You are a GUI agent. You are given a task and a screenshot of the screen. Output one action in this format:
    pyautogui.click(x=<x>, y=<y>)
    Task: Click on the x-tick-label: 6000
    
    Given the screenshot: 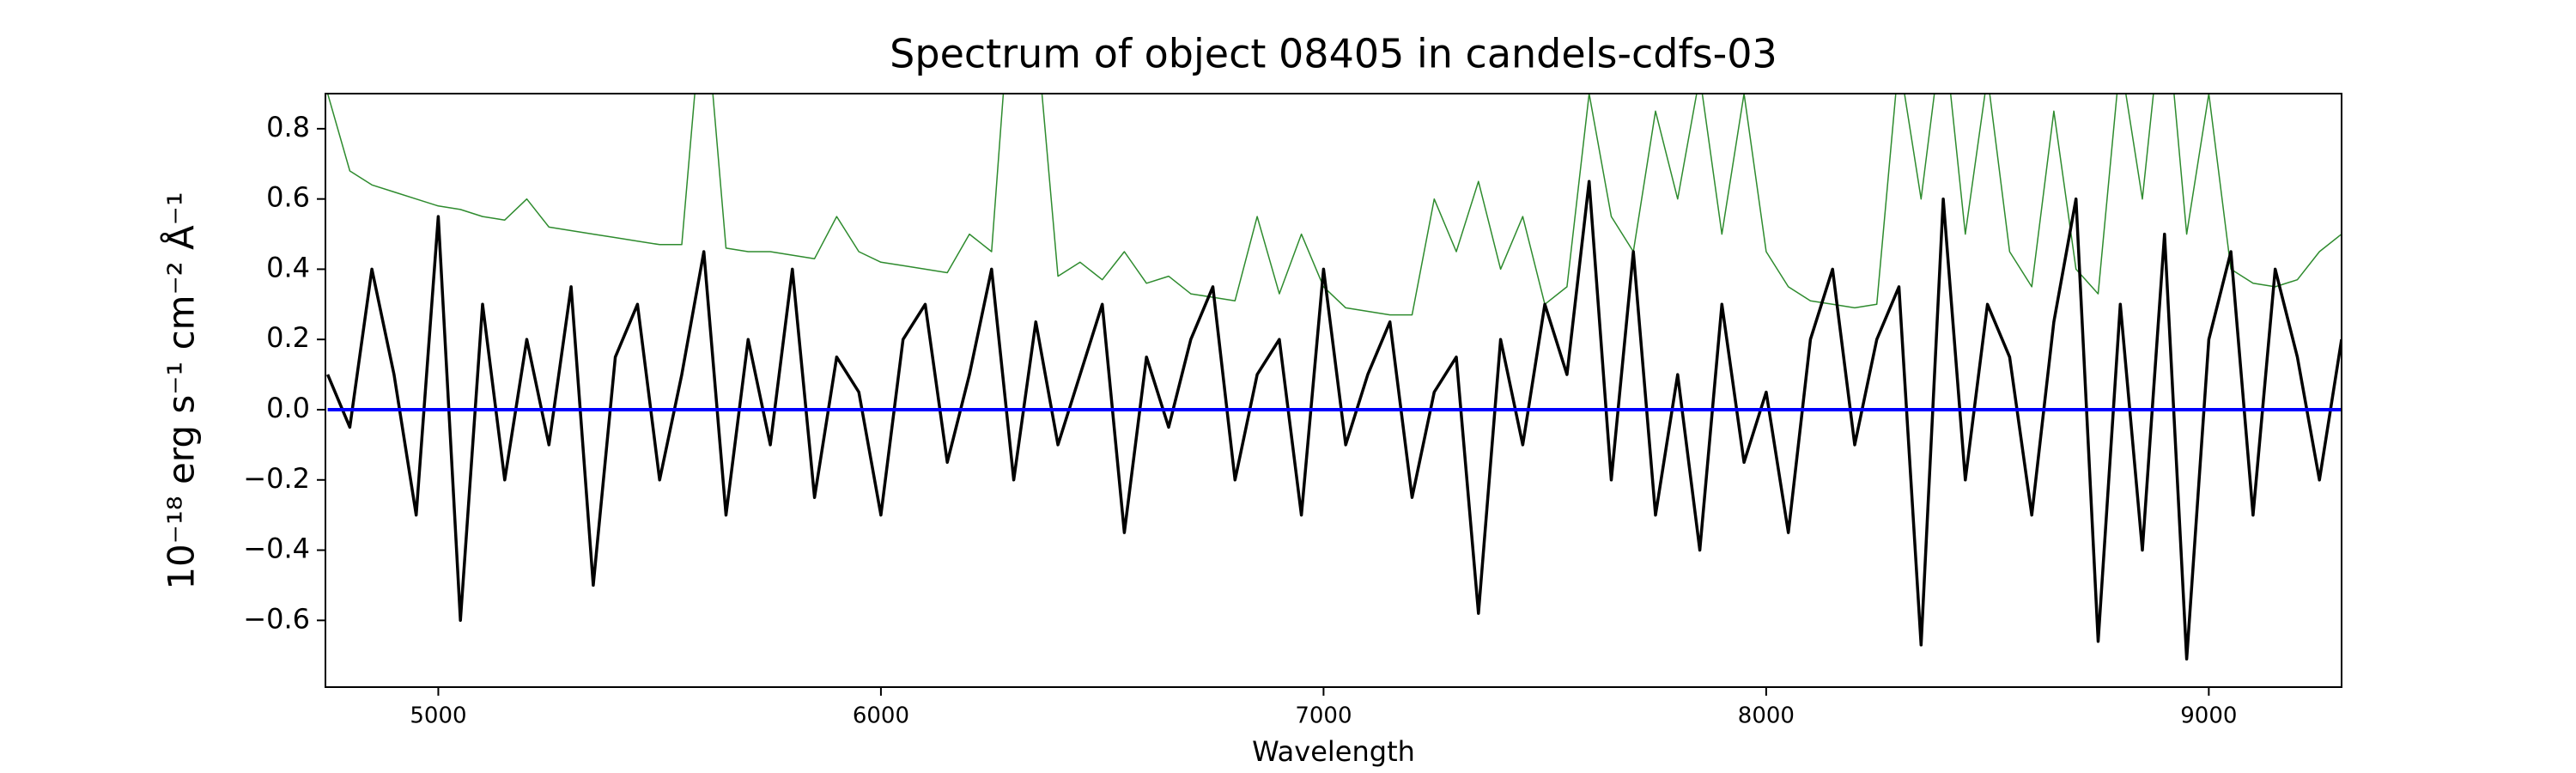 What is the action you would take?
    pyautogui.click(x=881, y=716)
    